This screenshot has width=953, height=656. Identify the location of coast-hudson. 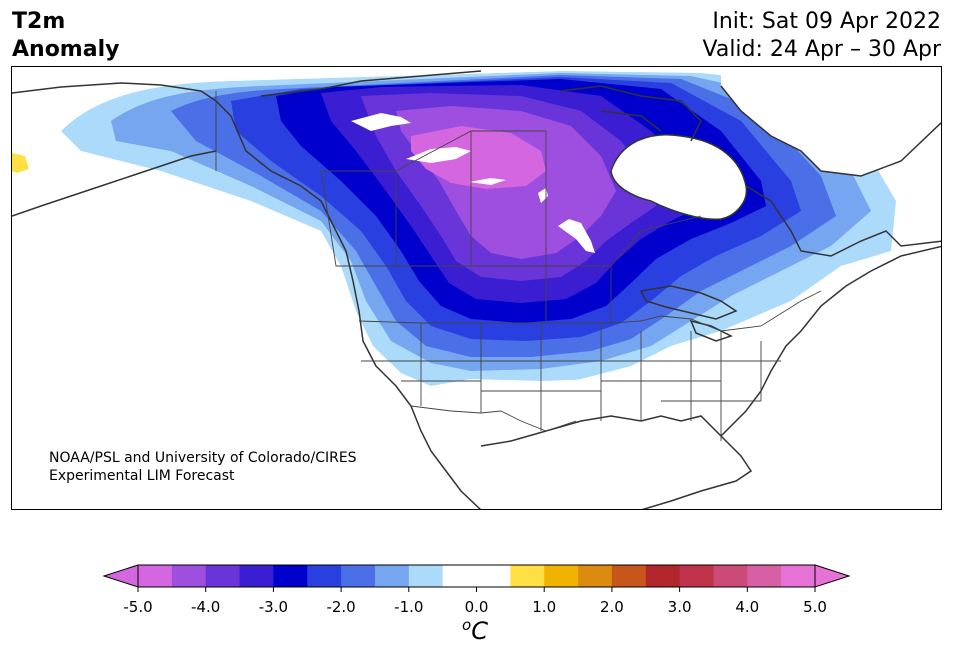
(679, 177).